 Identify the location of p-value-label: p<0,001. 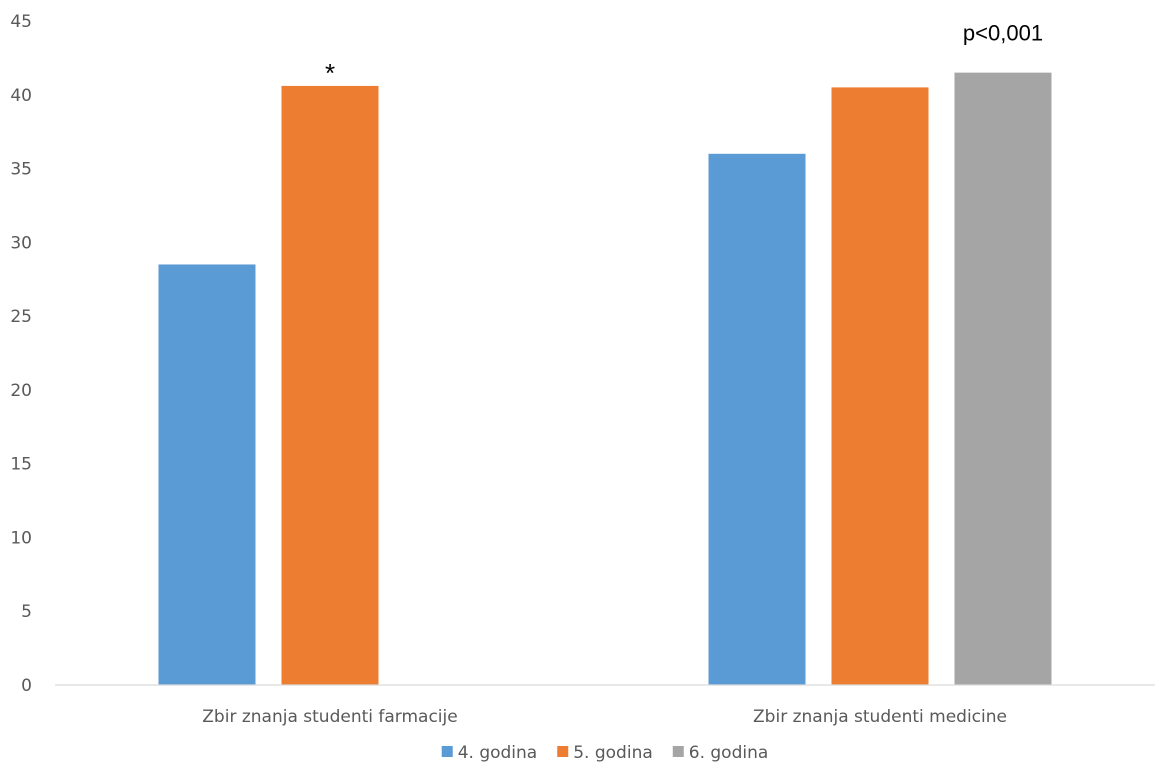
(1003, 33).